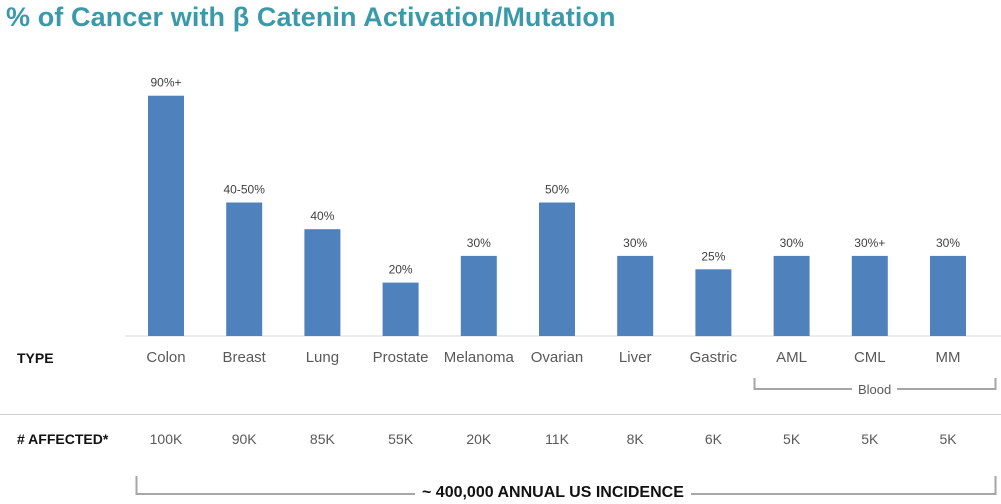  I want to click on category-label-breast: Breast, so click(244, 357).